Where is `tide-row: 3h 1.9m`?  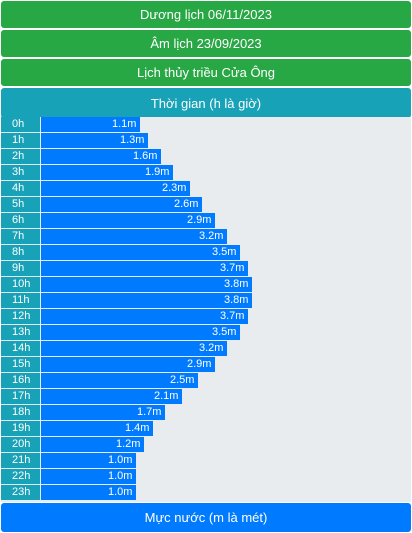 tide-row: 3h 1.9m is located at coordinates (206, 172).